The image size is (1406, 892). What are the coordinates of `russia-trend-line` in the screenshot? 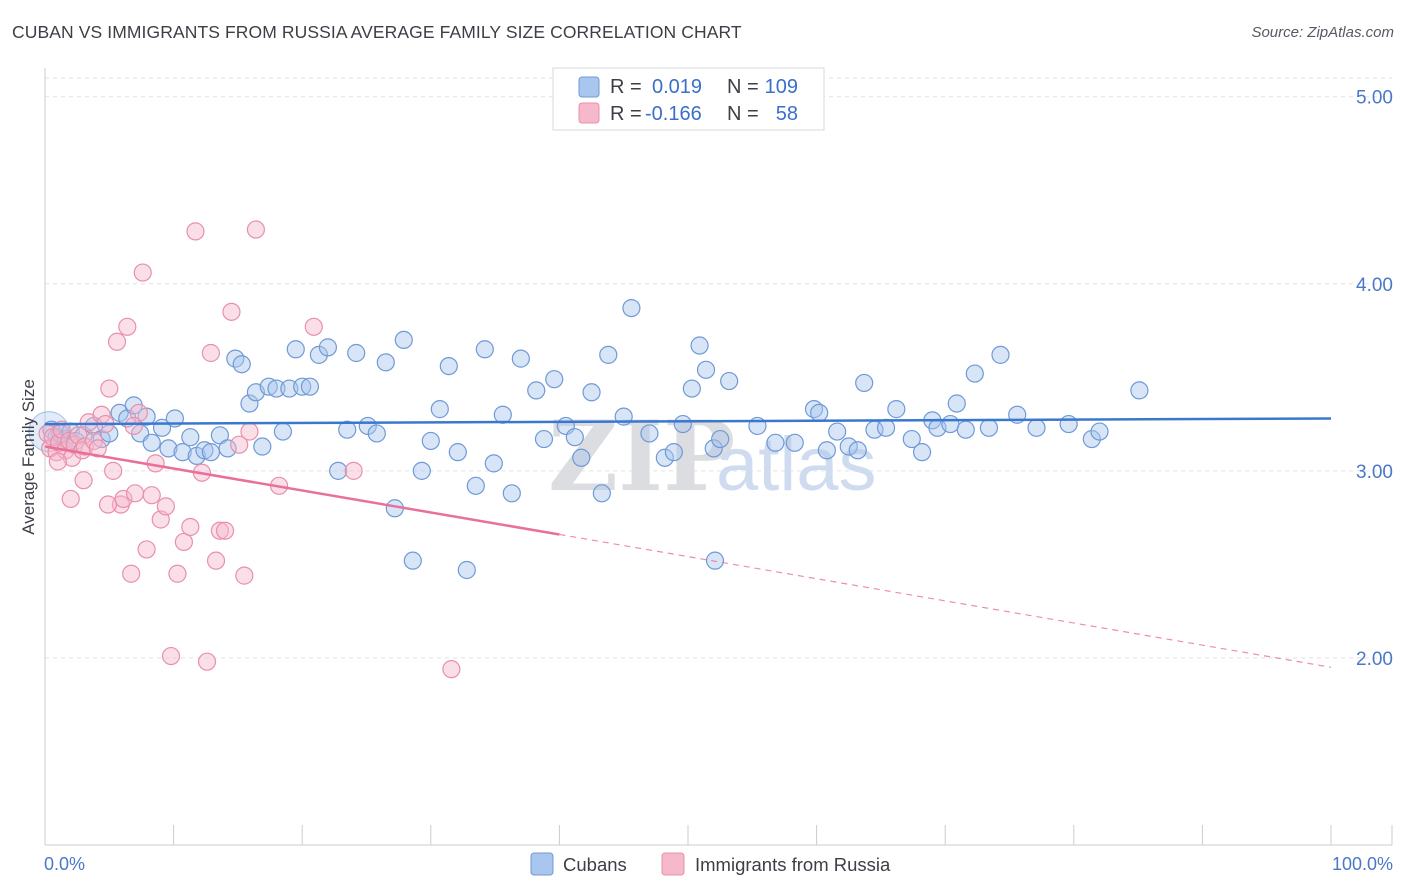 It's located at (302, 490).